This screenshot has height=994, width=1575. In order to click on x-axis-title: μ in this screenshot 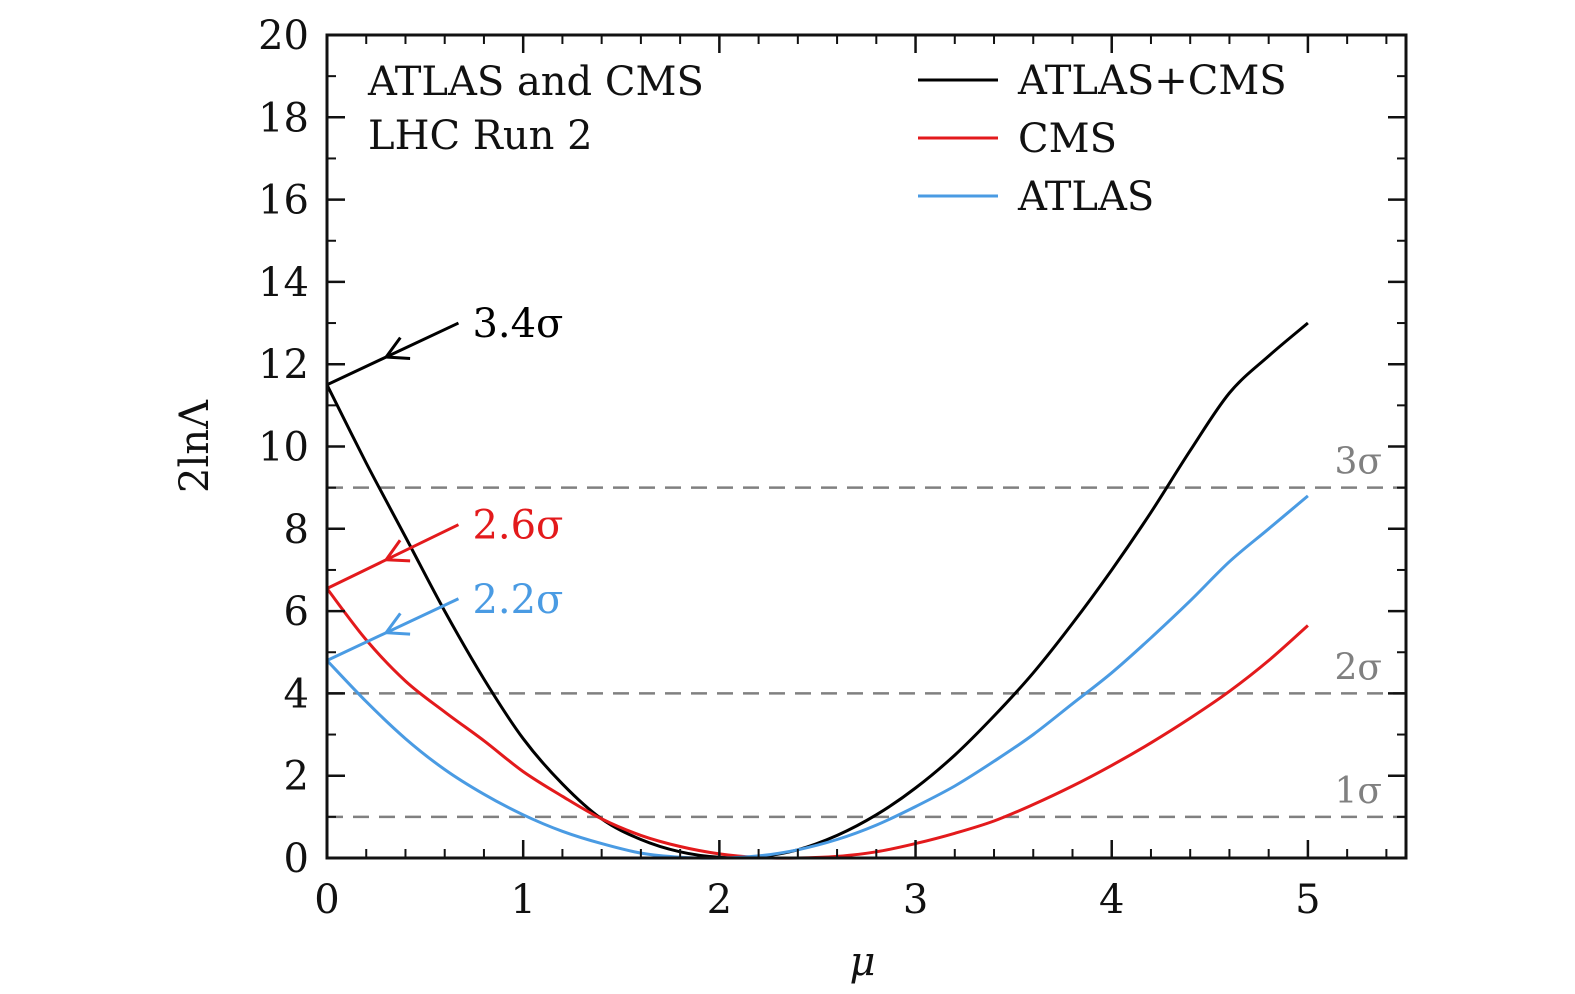, I will do `click(863, 962)`.